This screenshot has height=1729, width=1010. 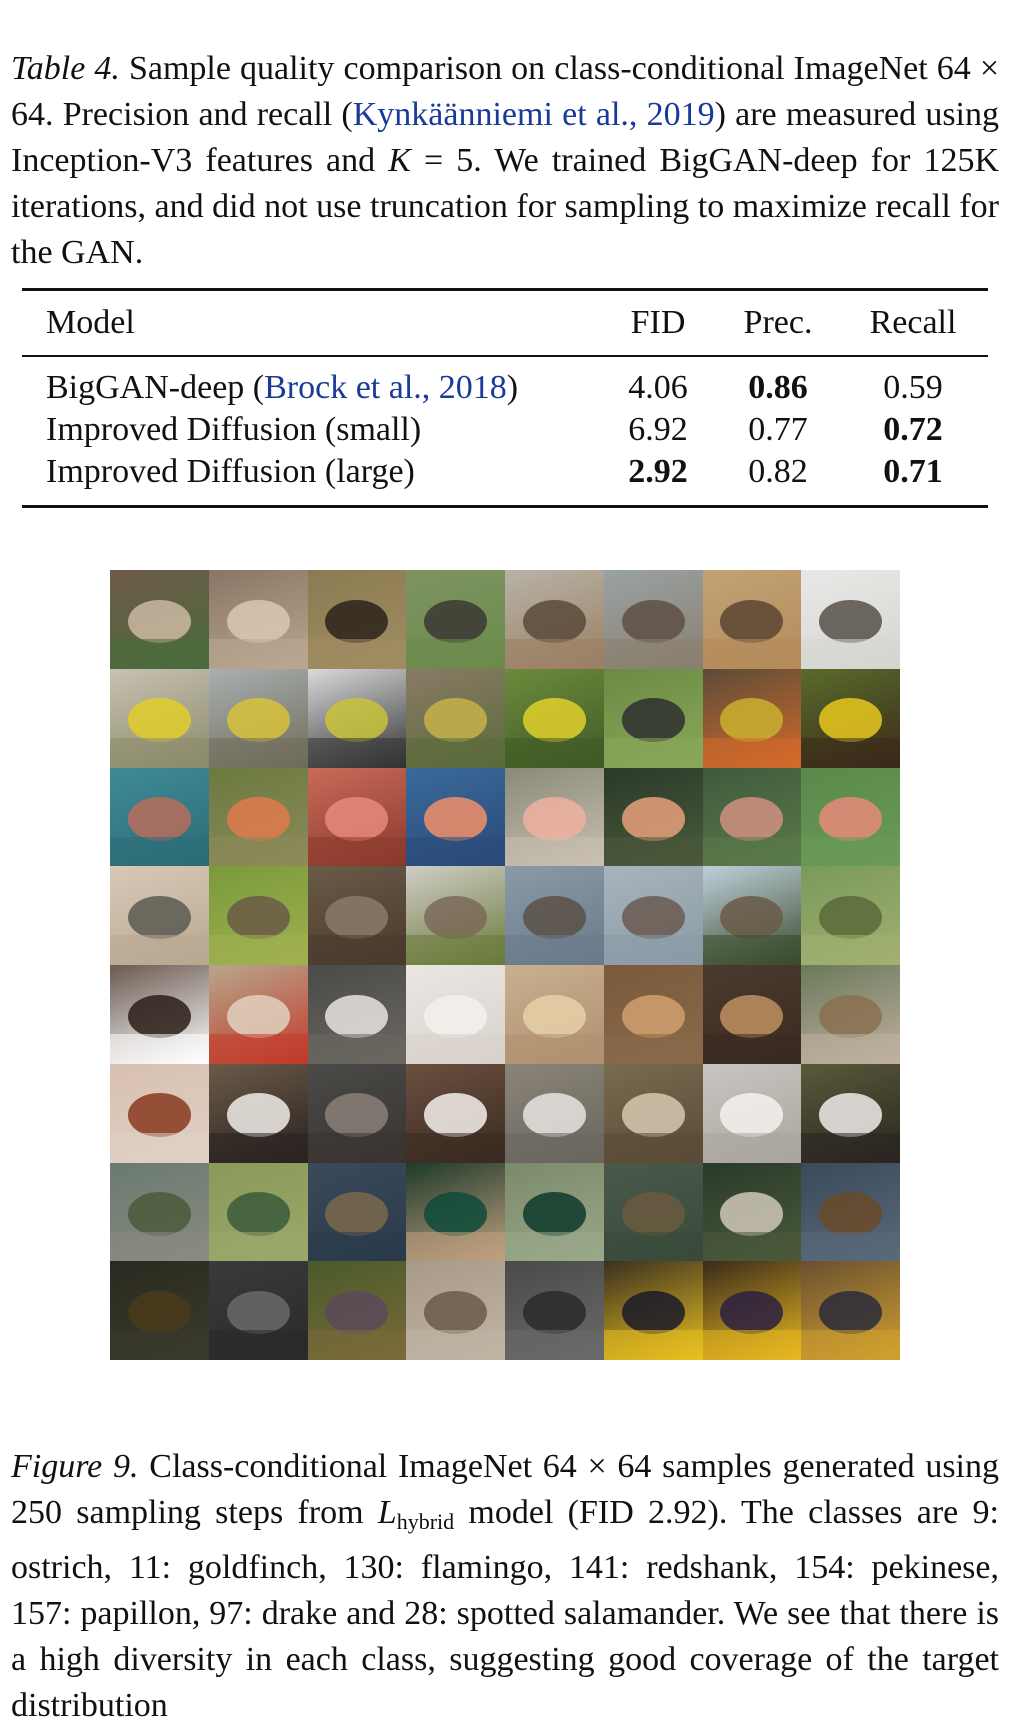 What do you see at coordinates (385, 387) in the screenshot?
I see `citation-brock: Brock et al., 2018` at bounding box center [385, 387].